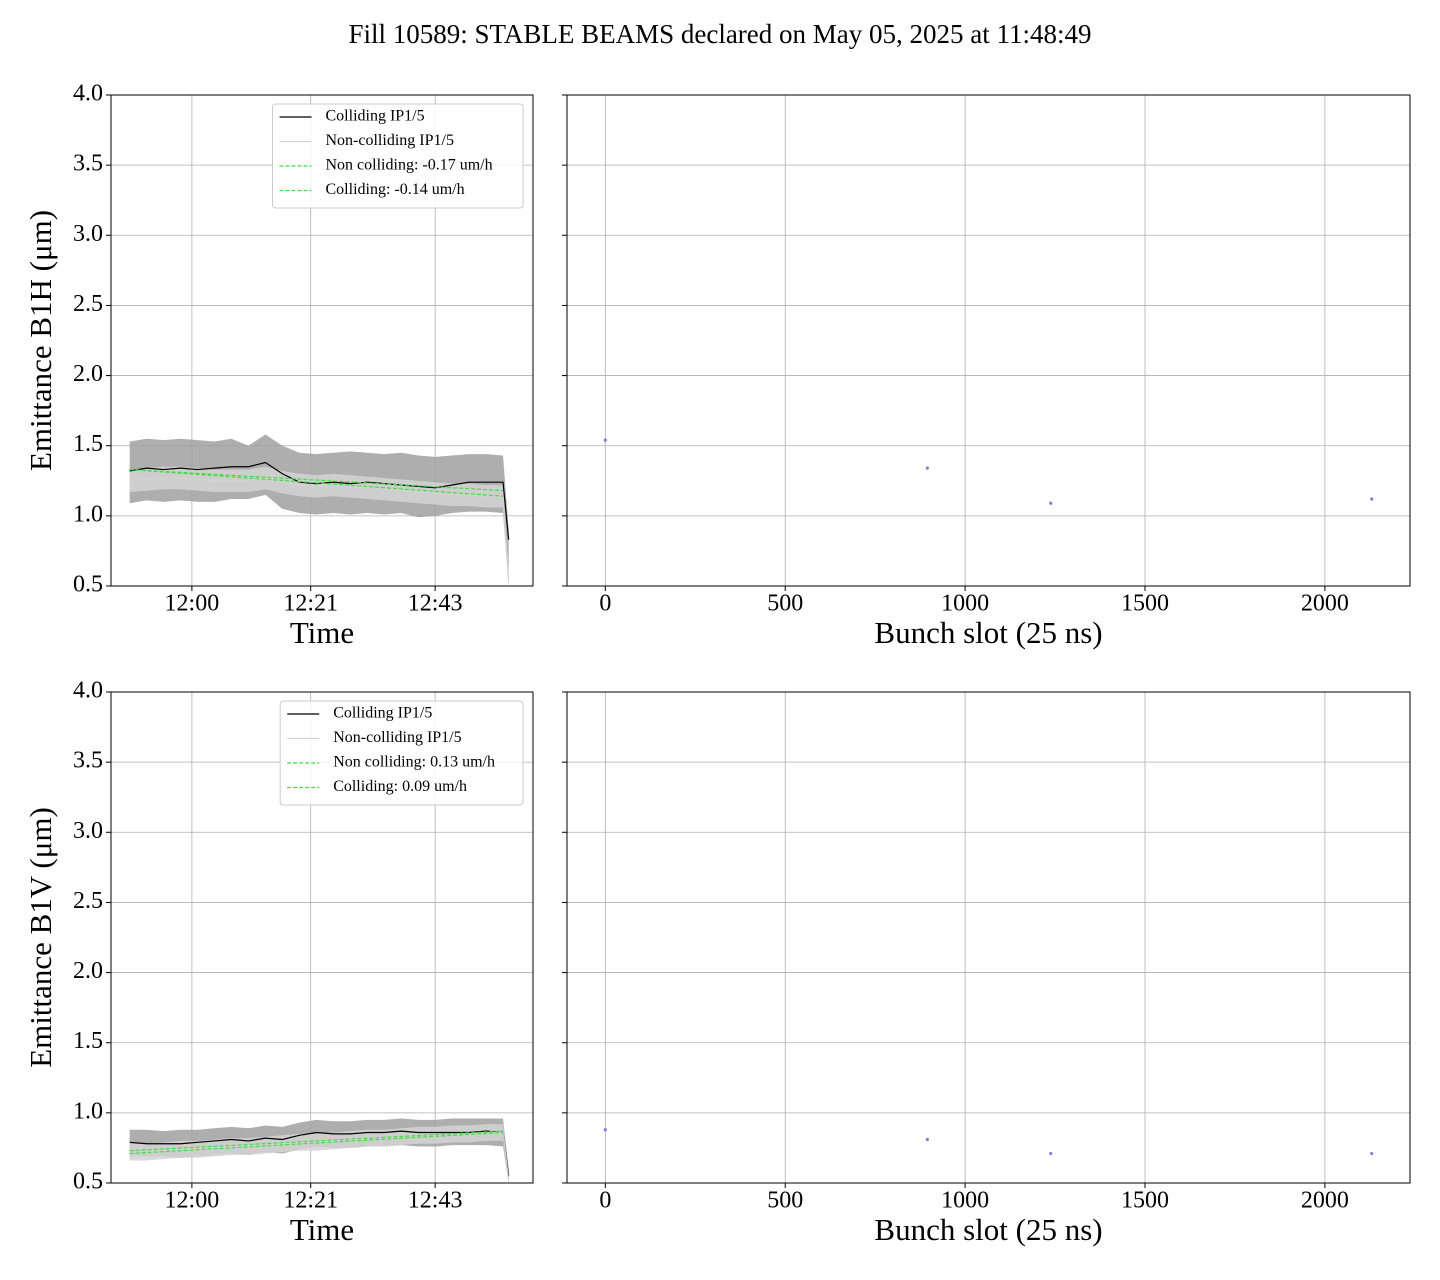 This screenshot has width=1440, height=1280. Describe the element at coordinates (414, 762) in the screenshot. I see `legend-label: Non colliding: 0.13 um/h` at that location.